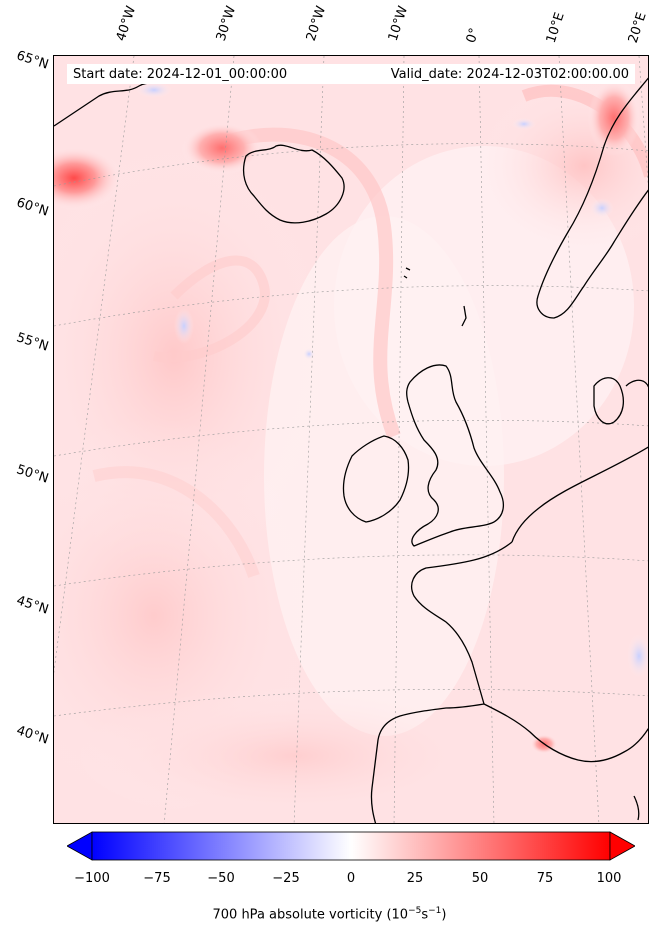  Describe the element at coordinates (480, 878) in the screenshot. I see `colorbar-tick: 50` at that location.